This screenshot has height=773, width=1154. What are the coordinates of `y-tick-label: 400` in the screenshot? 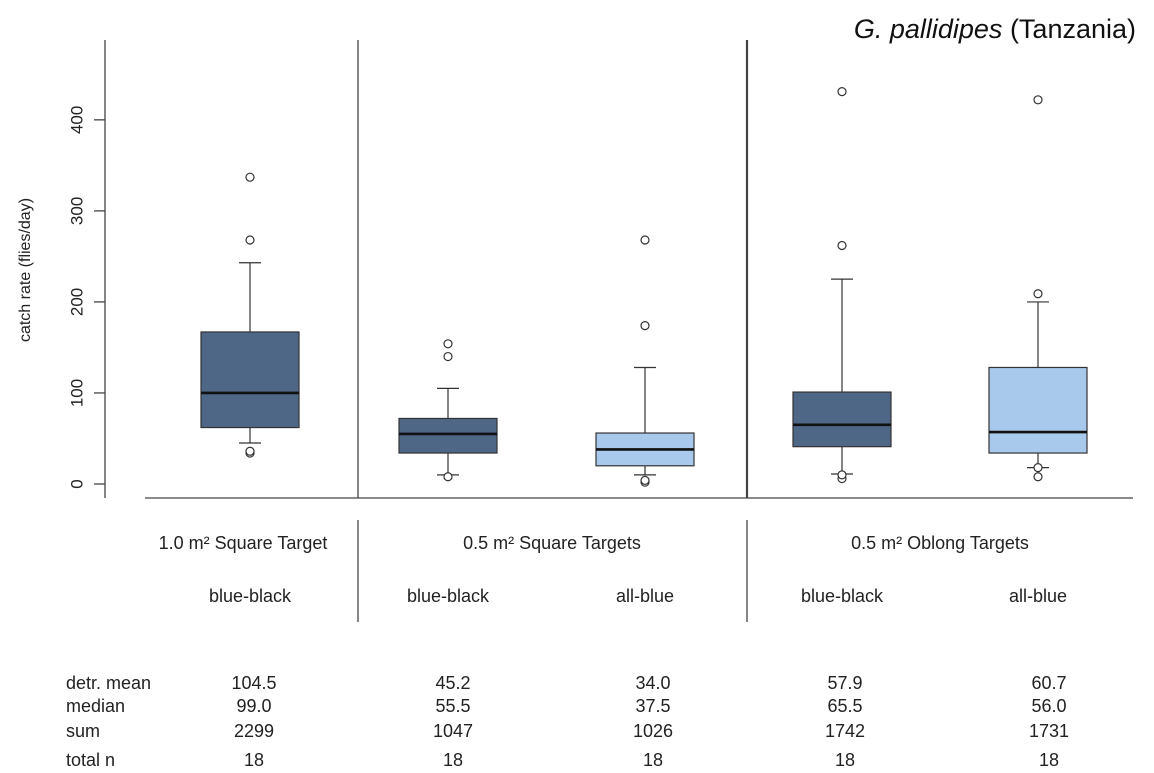 It's located at (76, 120).